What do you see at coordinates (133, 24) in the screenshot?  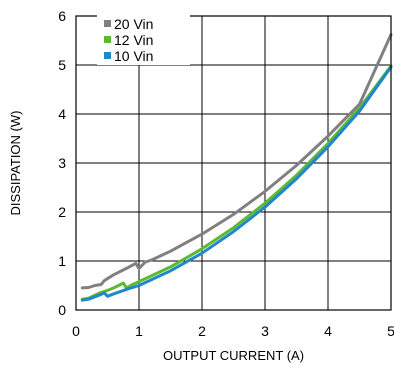 I see `legend-label: 20 Vin` at bounding box center [133, 24].